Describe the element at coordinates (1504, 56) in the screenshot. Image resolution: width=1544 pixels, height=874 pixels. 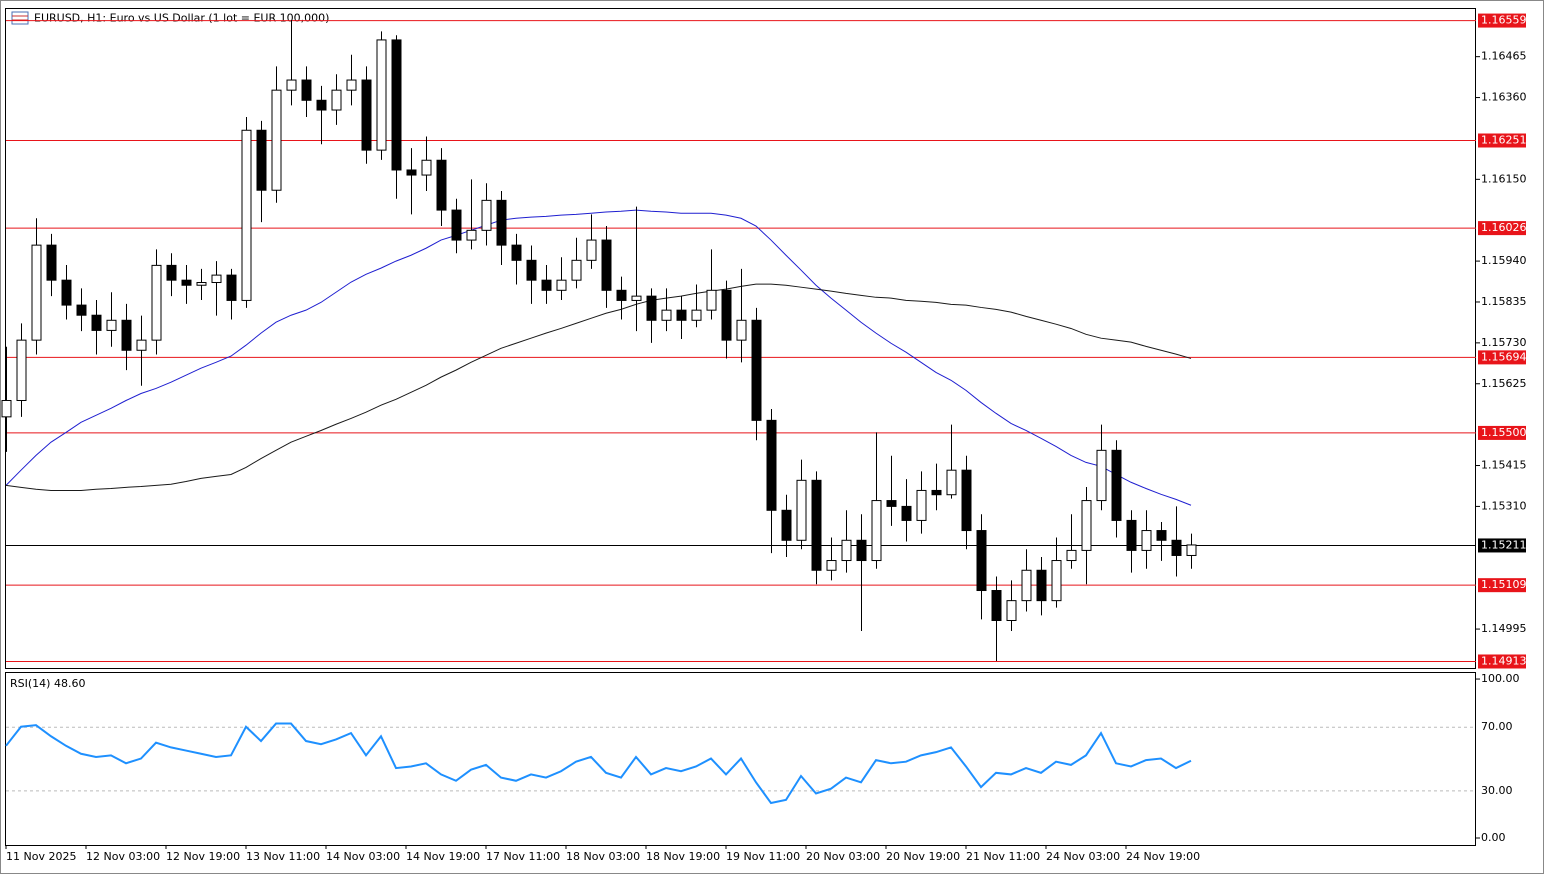
I see `y-tick-label: 1.16465` at that location.